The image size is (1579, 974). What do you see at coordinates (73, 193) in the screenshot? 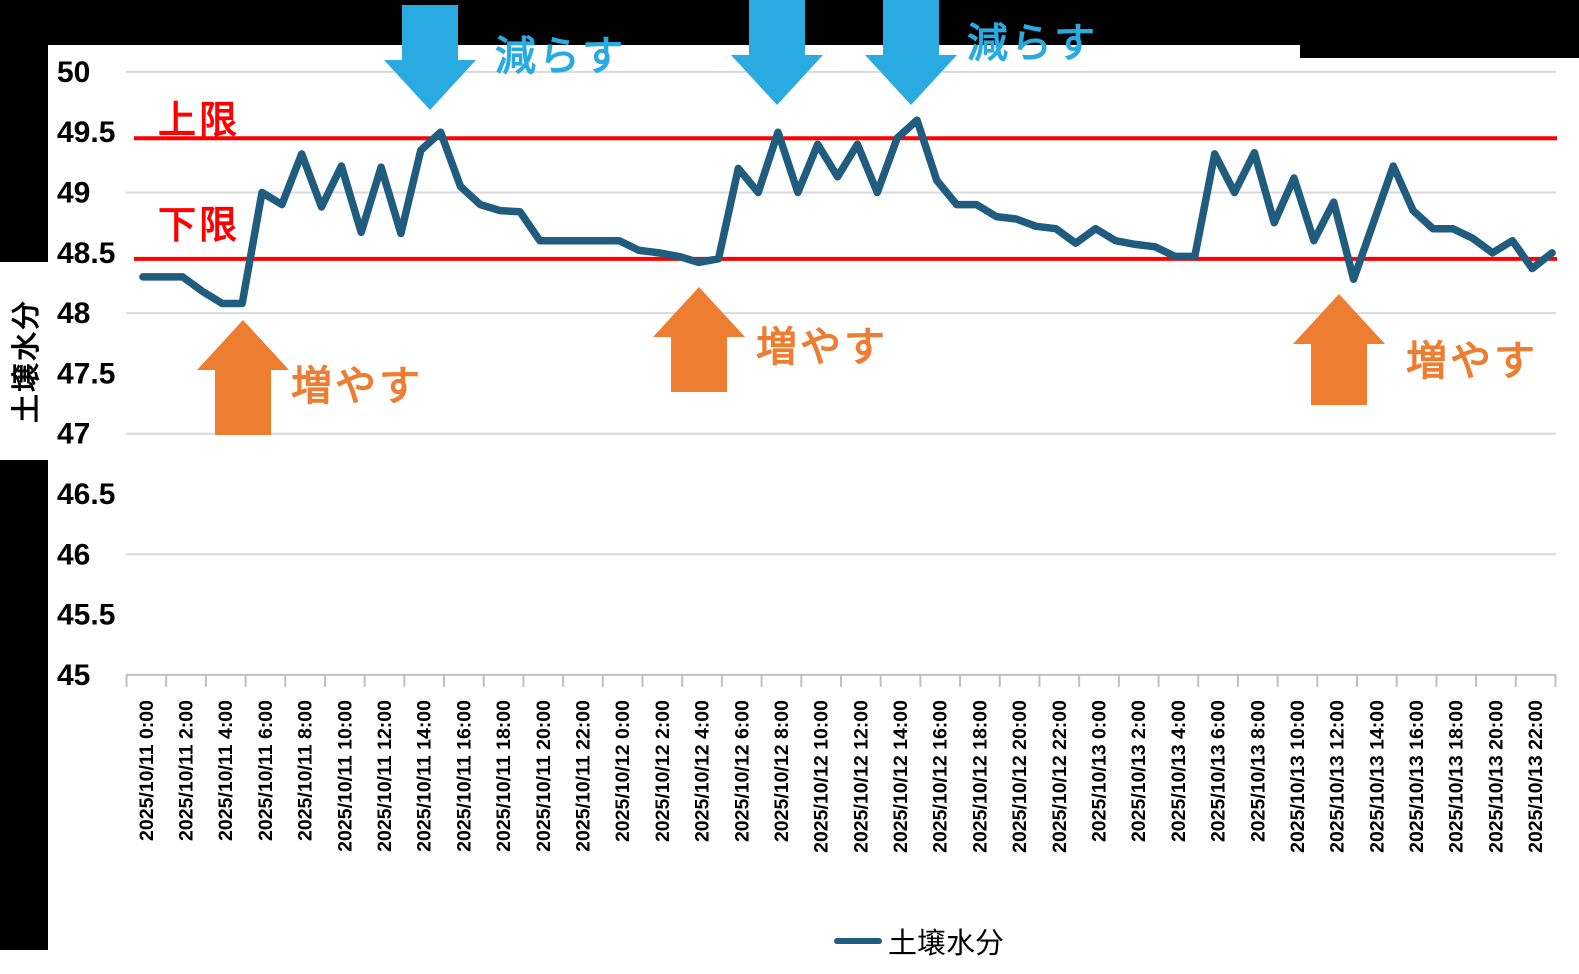
I see `y-axis-tick-label: 49` at bounding box center [73, 193].